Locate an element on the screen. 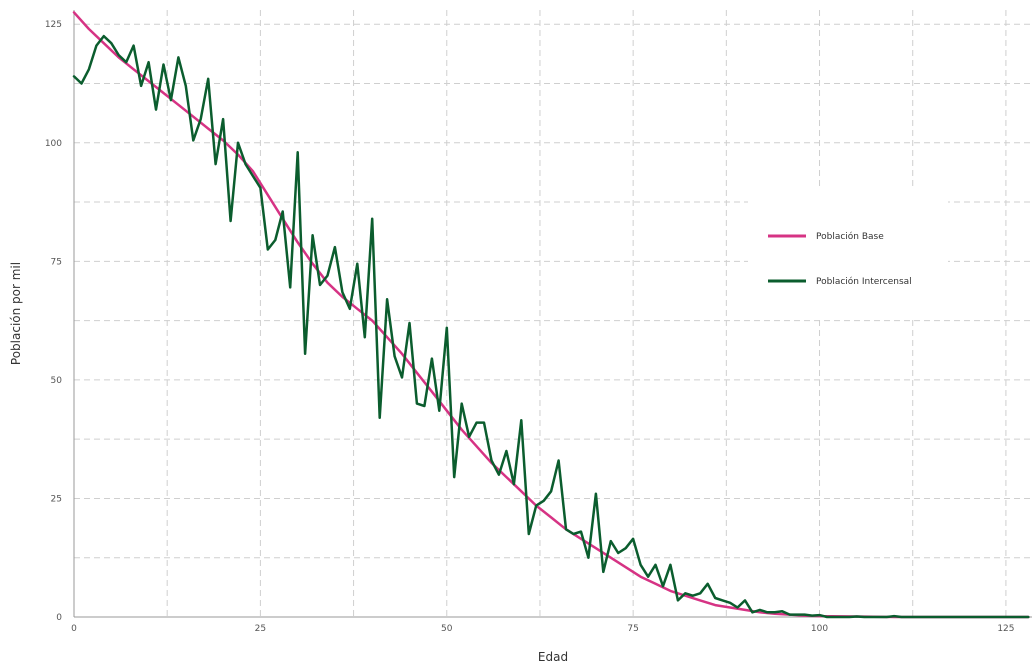  y-tick-label: 125 is located at coordinates (53, 25).